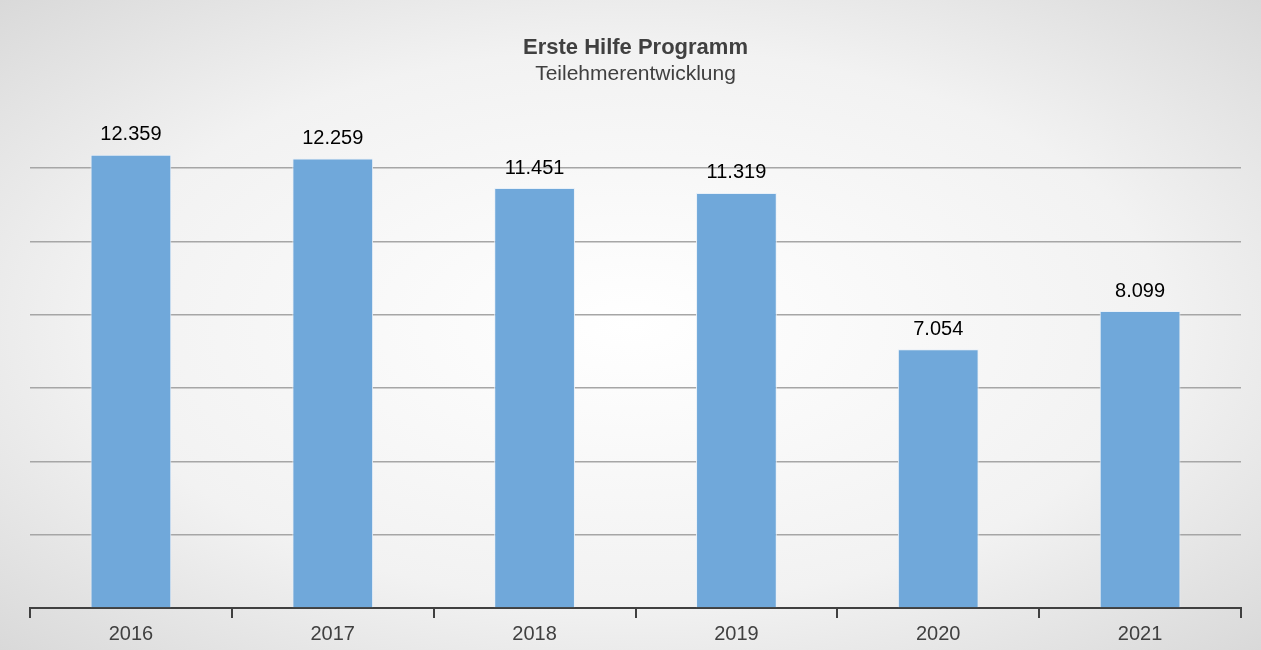  I want to click on data-label: 12.359, so click(131, 133).